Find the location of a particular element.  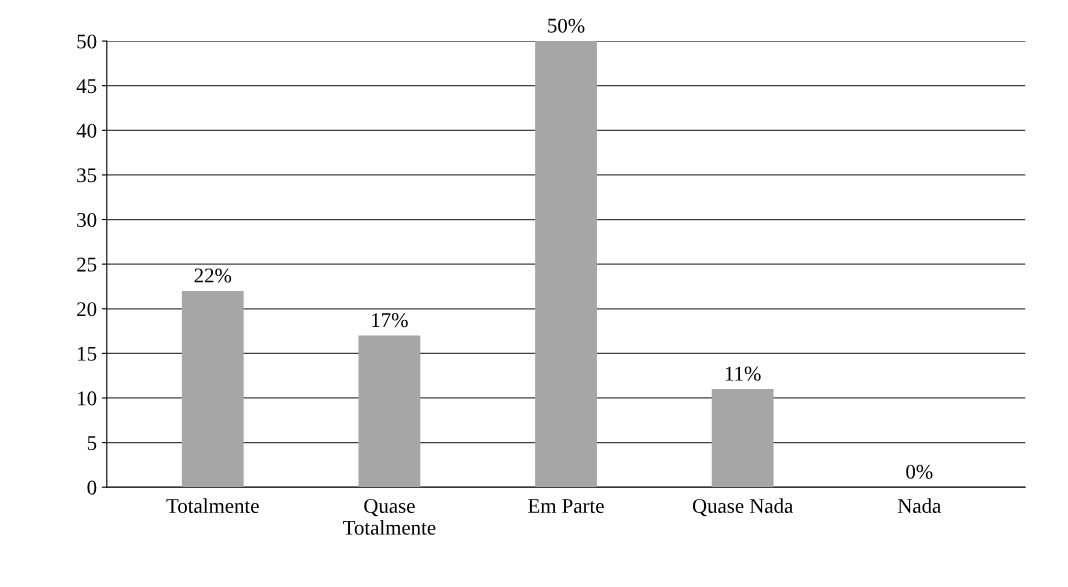

y-tick-label: 20 is located at coordinates (87, 309).